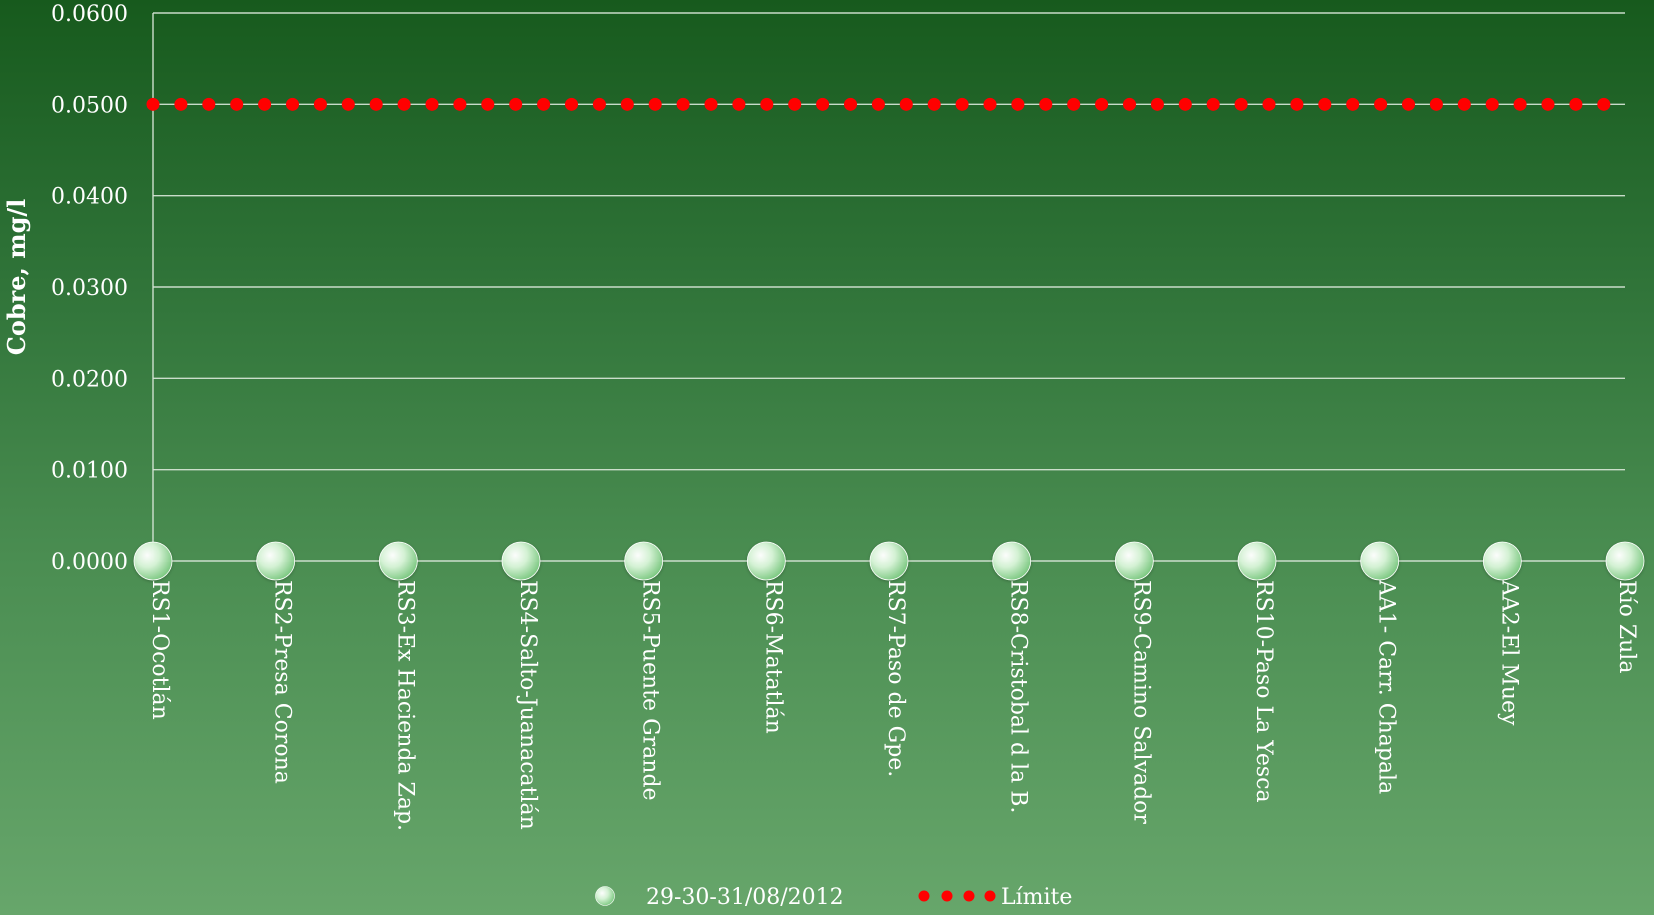 This screenshot has height=915, width=1654. What do you see at coordinates (1036, 897) in the screenshot?
I see `legend-label-limit: Límite` at bounding box center [1036, 897].